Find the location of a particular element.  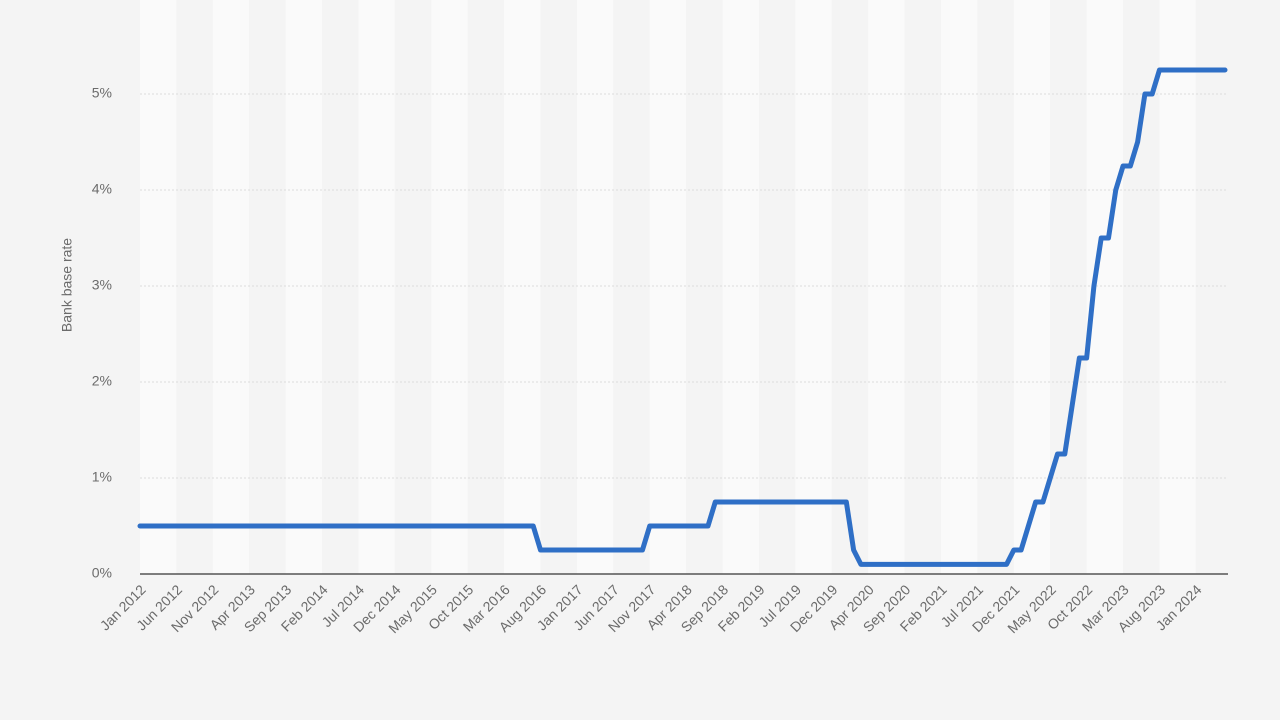

y-axis-label: Bank base rate is located at coordinates (67, 285).